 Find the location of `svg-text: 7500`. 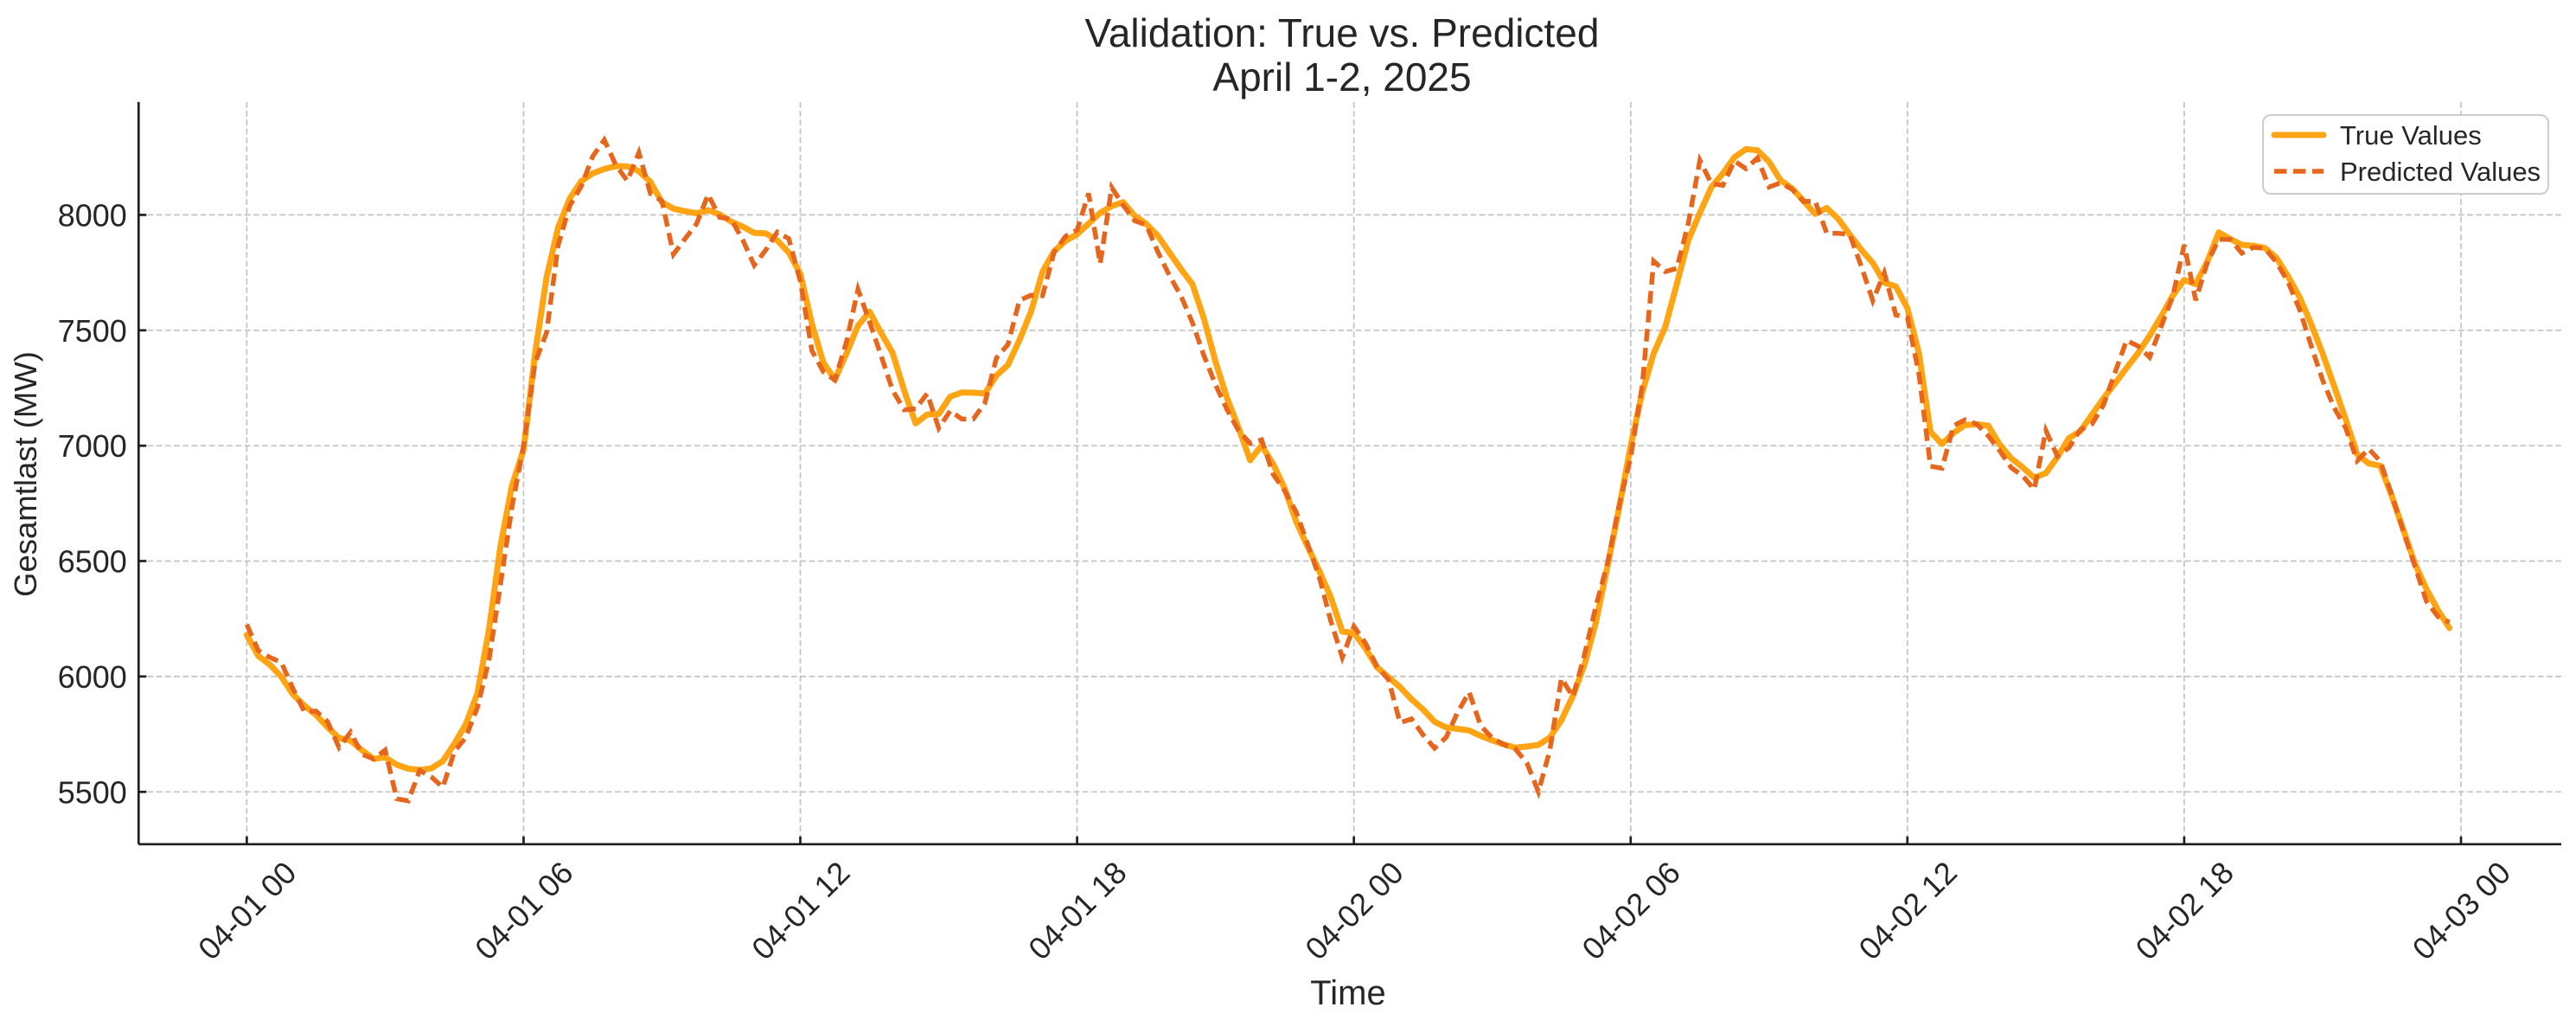

svg-text: 7500 is located at coordinates (92, 331).